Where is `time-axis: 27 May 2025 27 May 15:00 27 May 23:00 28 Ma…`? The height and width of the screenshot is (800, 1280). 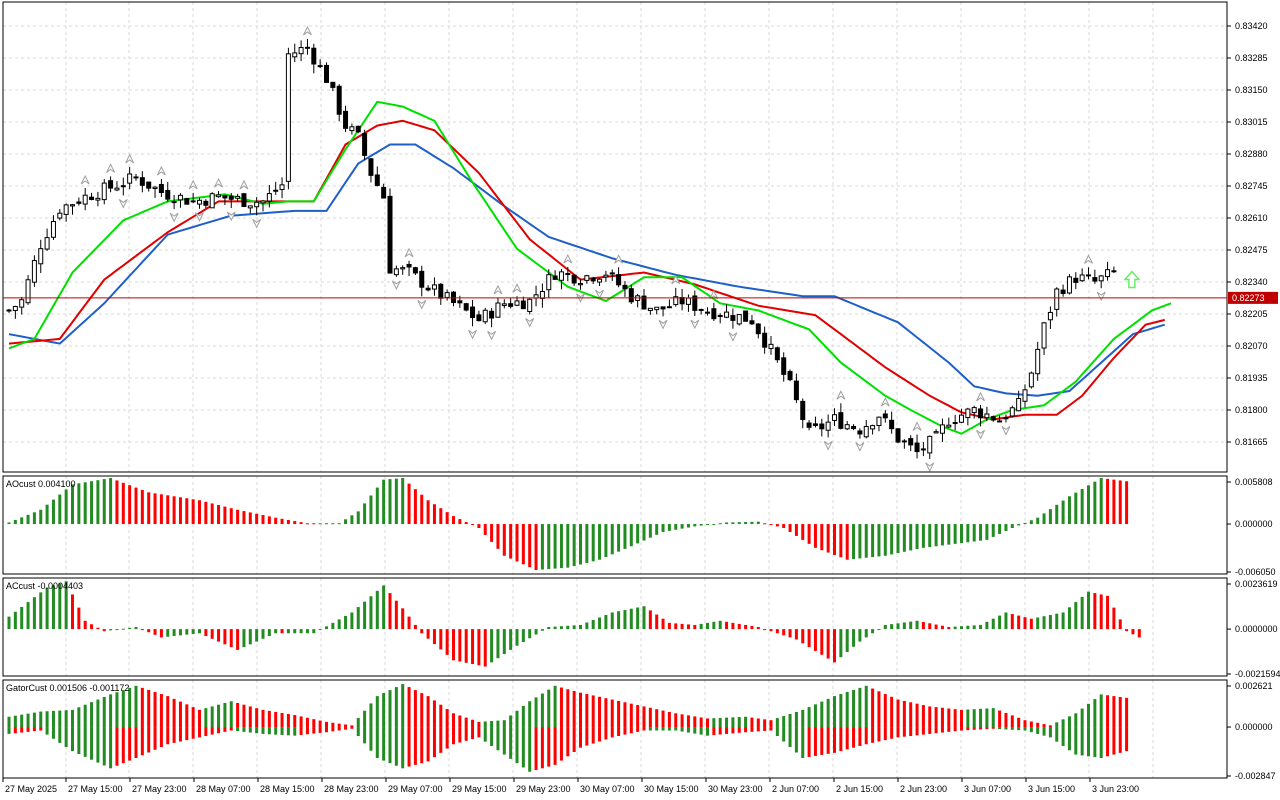 time-axis: 27 May 2025 27 May 15:00 27 May 23:00 28 Ma… is located at coordinates (570, 786).